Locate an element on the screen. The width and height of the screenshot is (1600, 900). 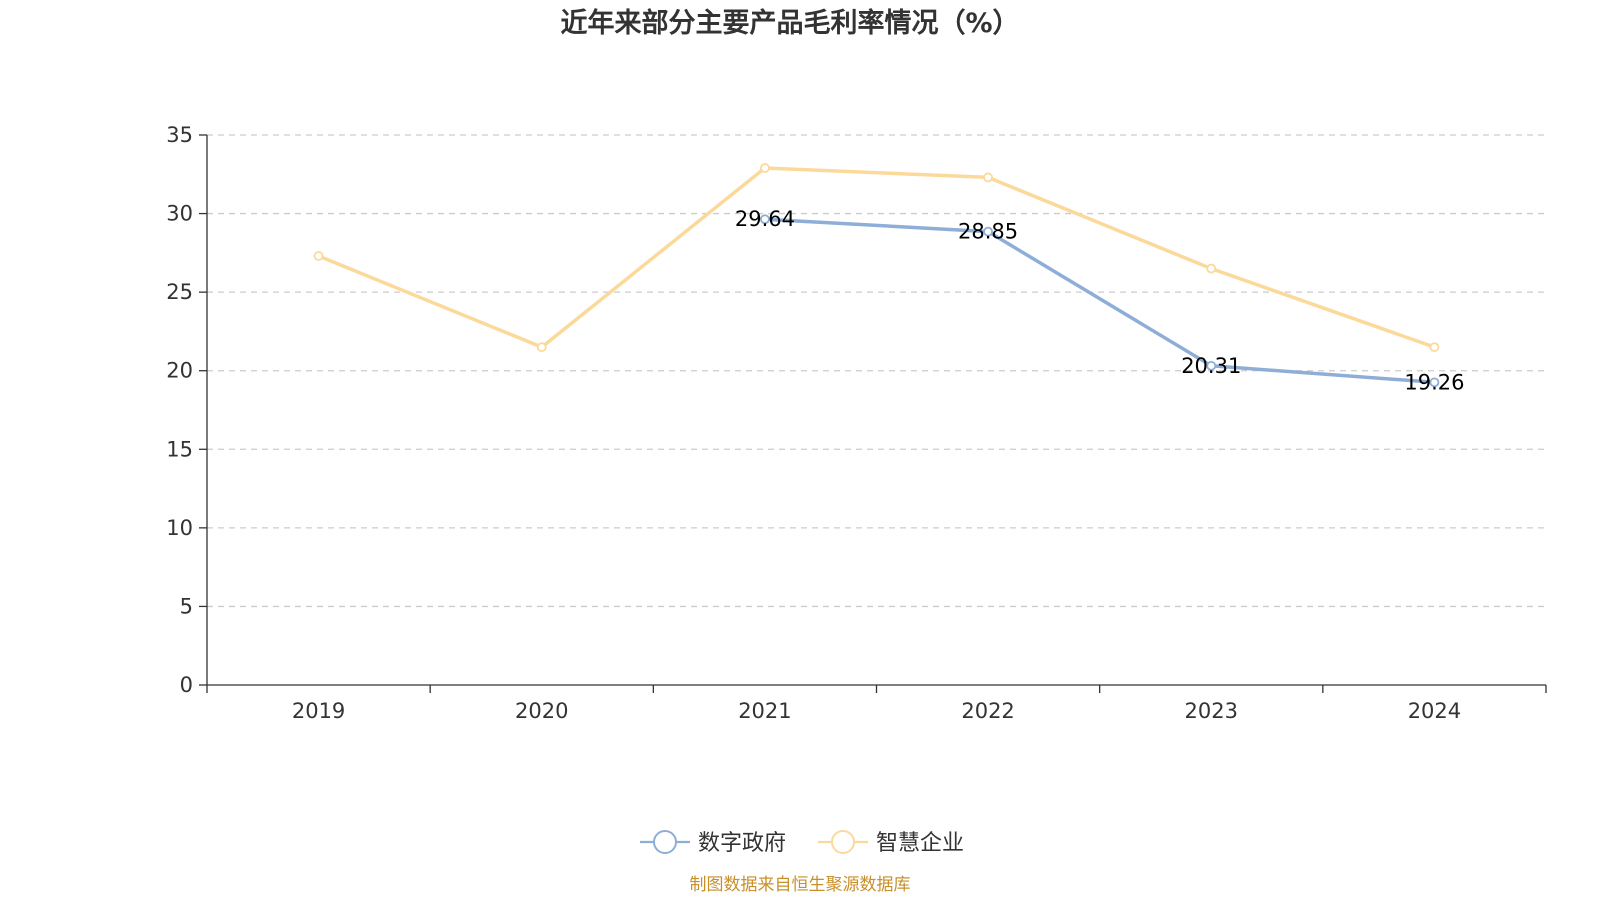
source-note: 制图数据来自恒生聚源数据库 is located at coordinates (800, 885).